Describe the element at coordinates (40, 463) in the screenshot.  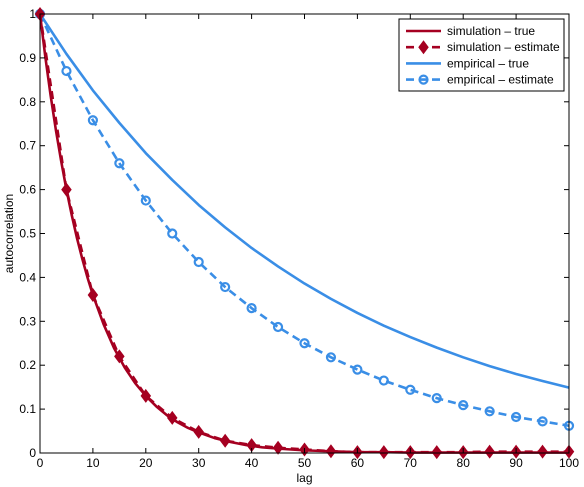
I see `x-tick-label: 0` at that location.